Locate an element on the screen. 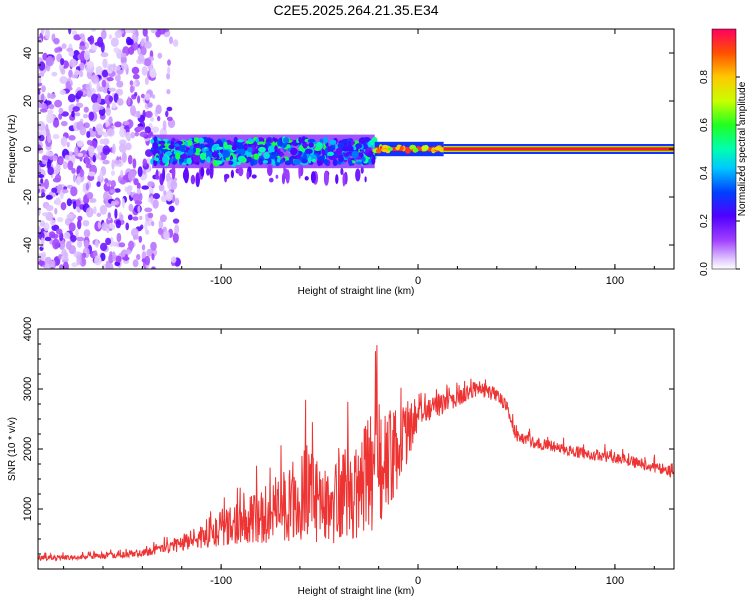  spectrogram-xtick-label: -100 is located at coordinates (221, 281).